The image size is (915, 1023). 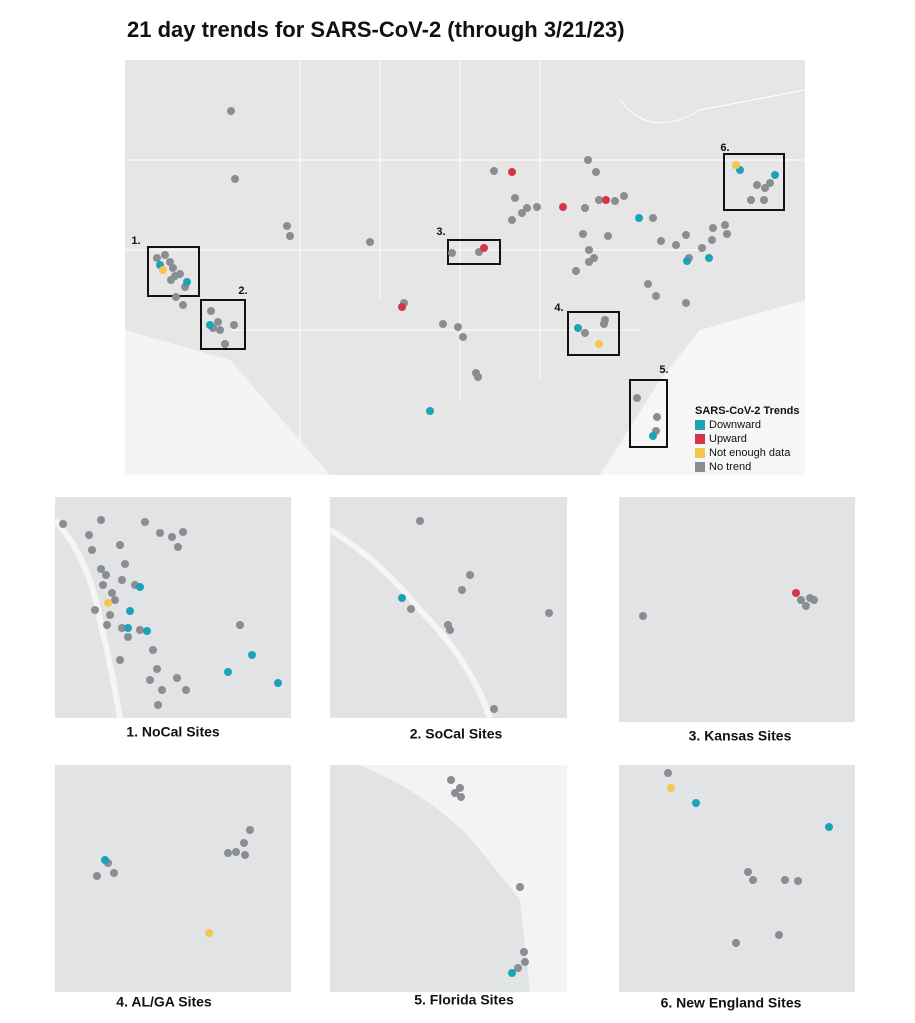 What do you see at coordinates (700, 425) in the screenshot?
I see `legend-swatch` at bounding box center [700, 425].